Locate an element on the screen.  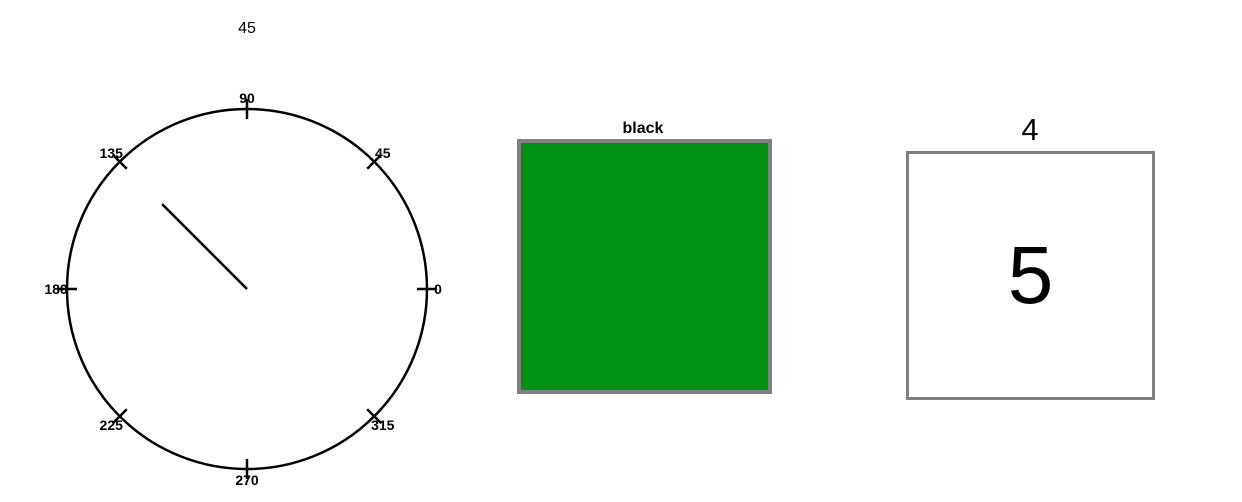
color-swatch is located at coordinates (644, 266).